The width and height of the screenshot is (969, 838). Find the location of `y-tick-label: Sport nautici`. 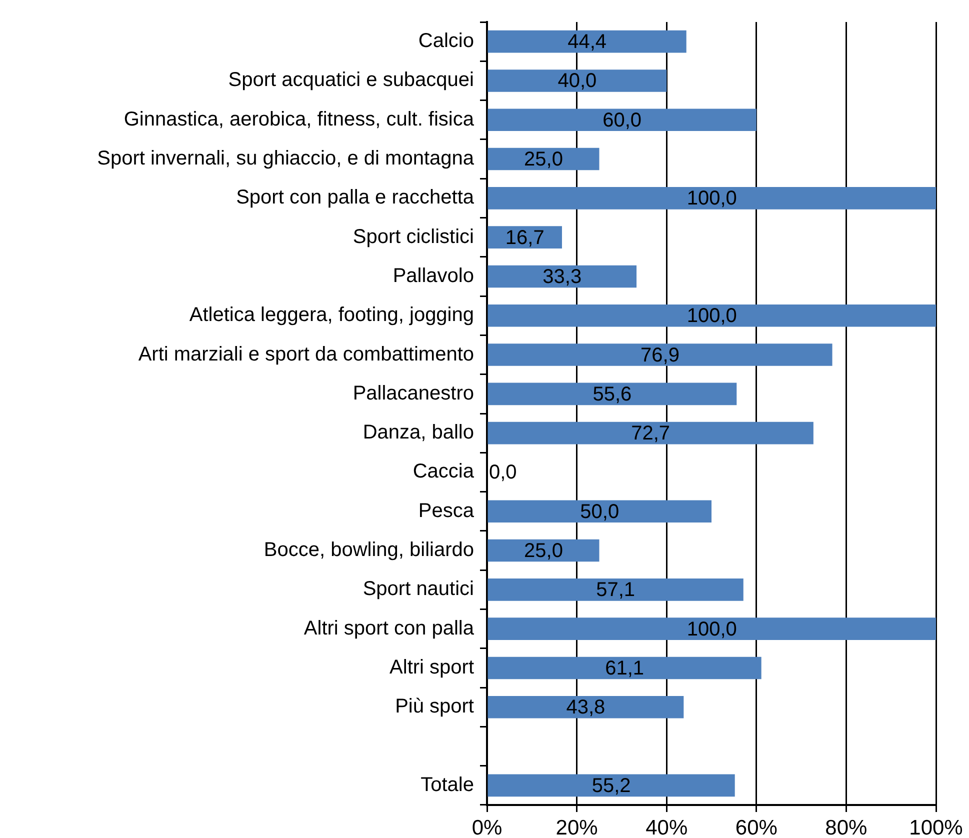

y-tick-label: Sport nautici is located at coordinates (418, 589).